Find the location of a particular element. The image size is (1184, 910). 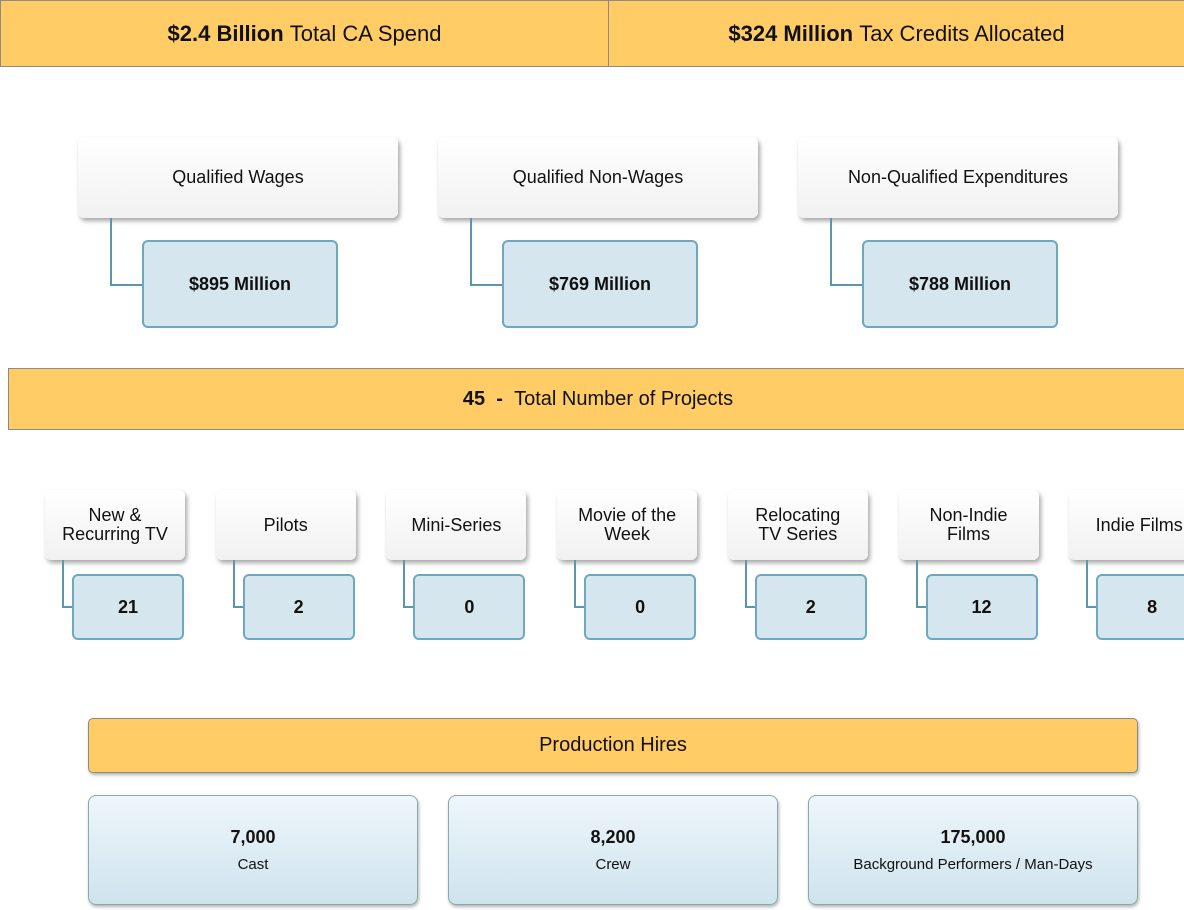

title: Production Hires is located at coordinates (613, 745).